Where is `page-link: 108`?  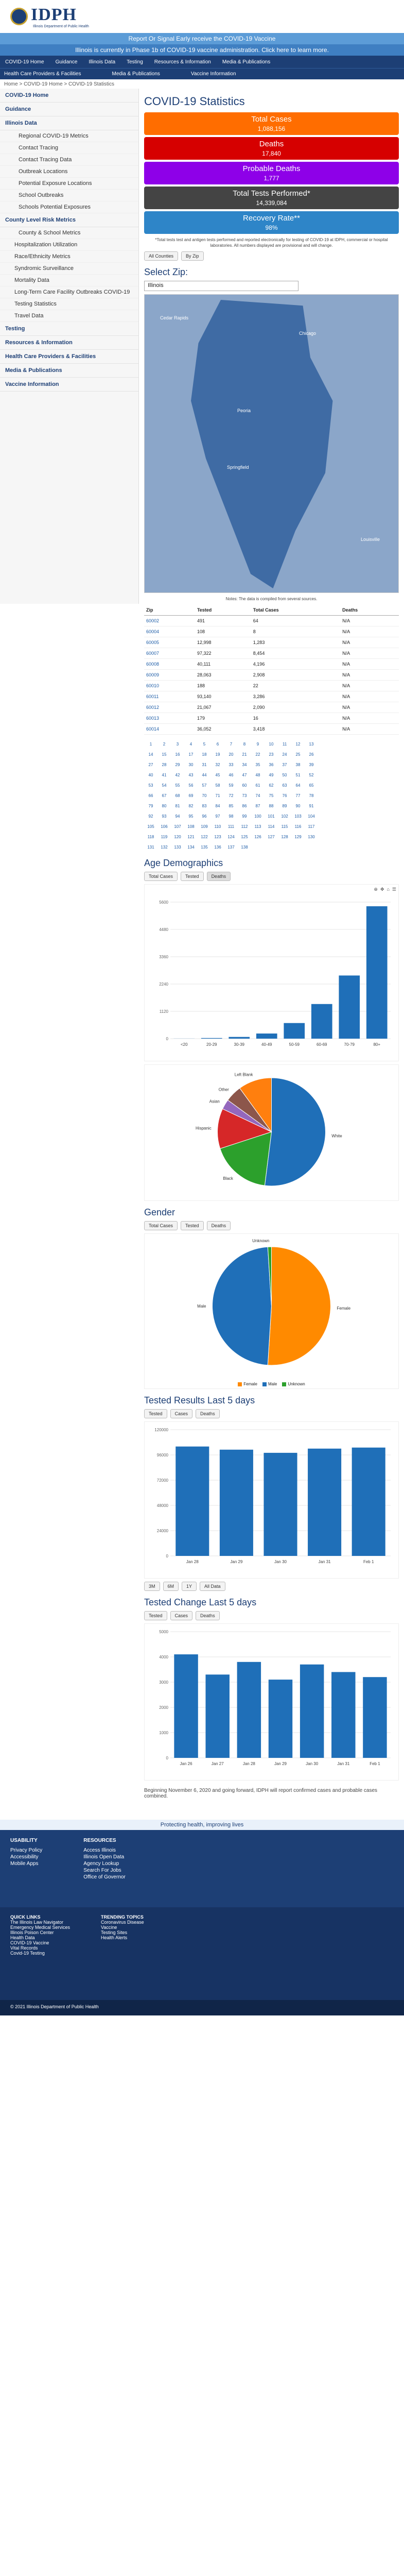
page-link: 108 is located at coordinates (191, 826).